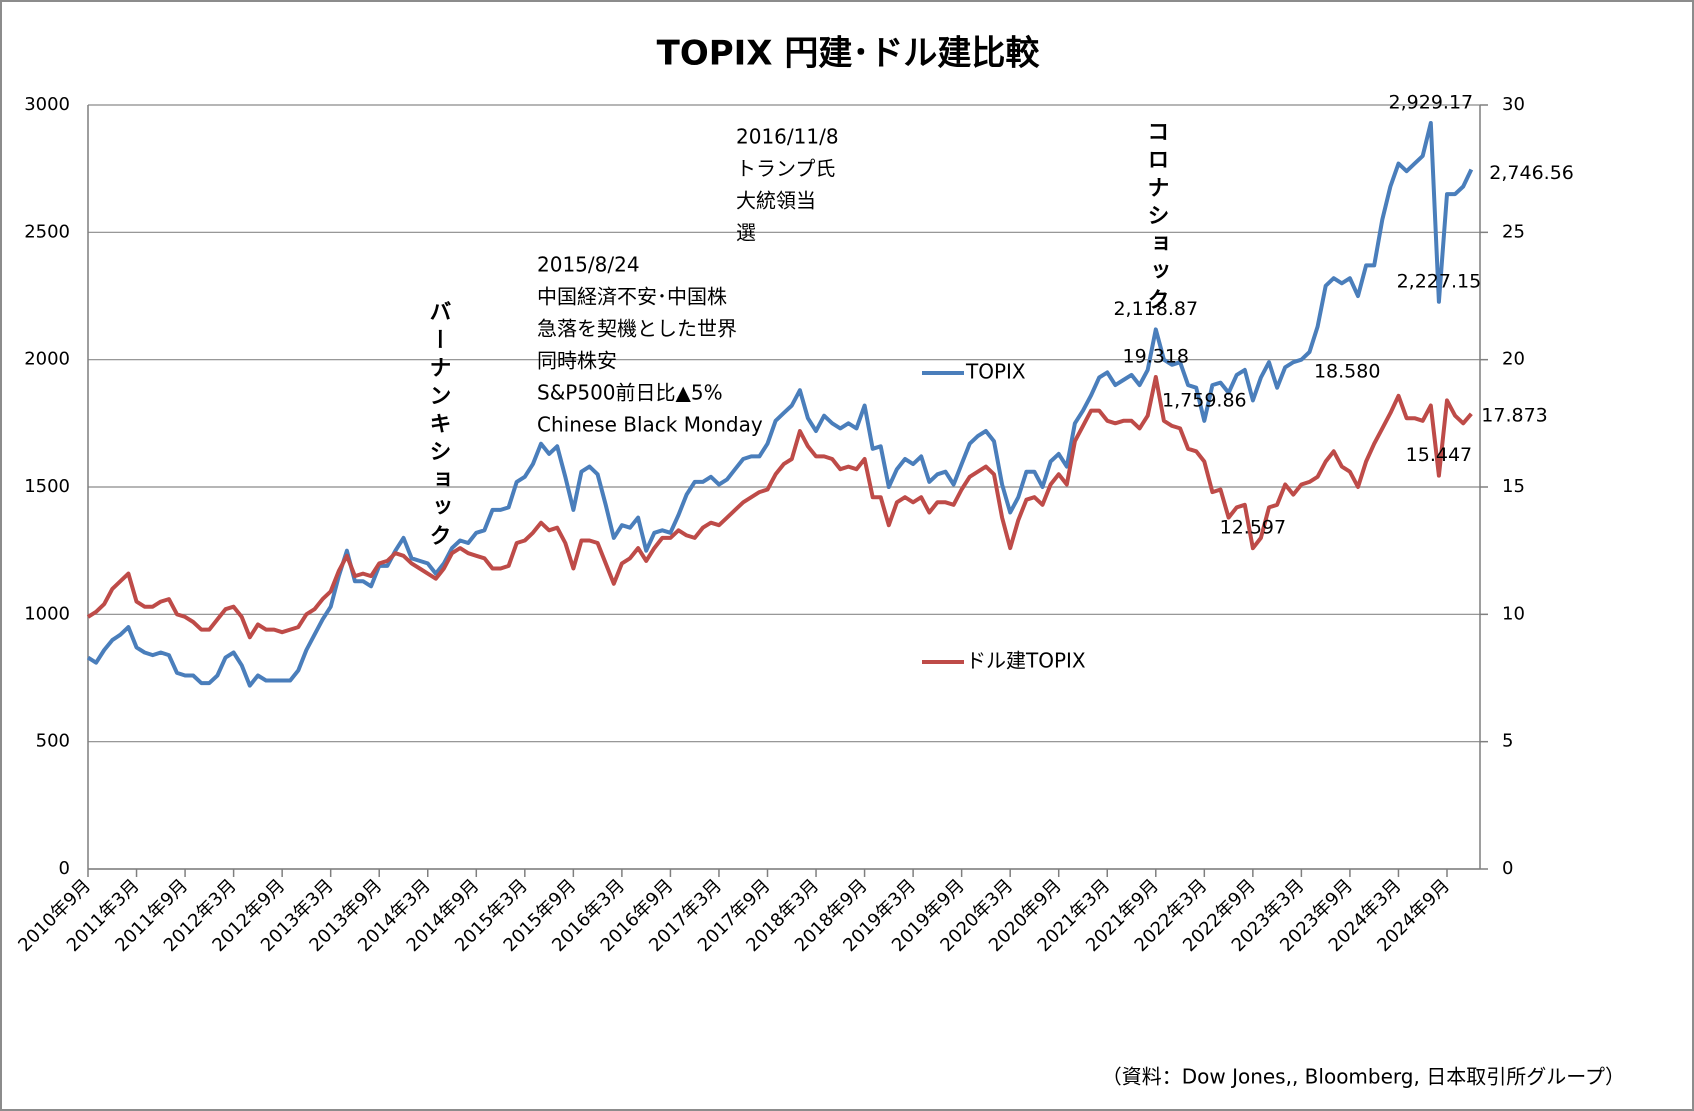 The height and width of the screenshot is (1111, 1694). I want to click on source-note: （資料：Dow Jones,, Bloomberg, 日本取引所グループ）, so click(1363, 1077).